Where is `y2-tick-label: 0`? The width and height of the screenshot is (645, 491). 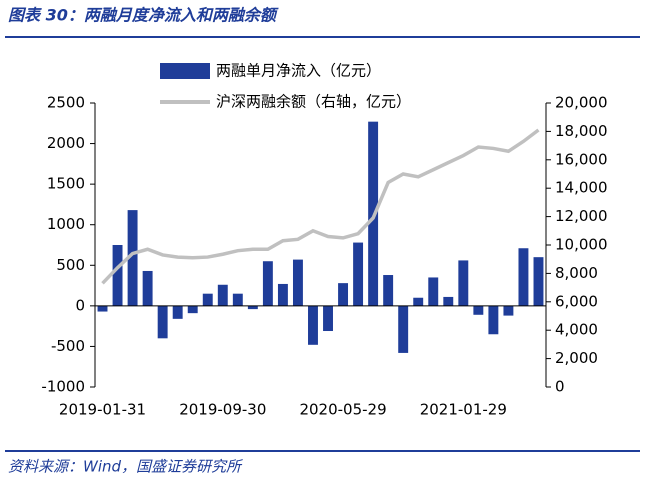 y2-tick-label: 0 is located at coordinates (560, 387).